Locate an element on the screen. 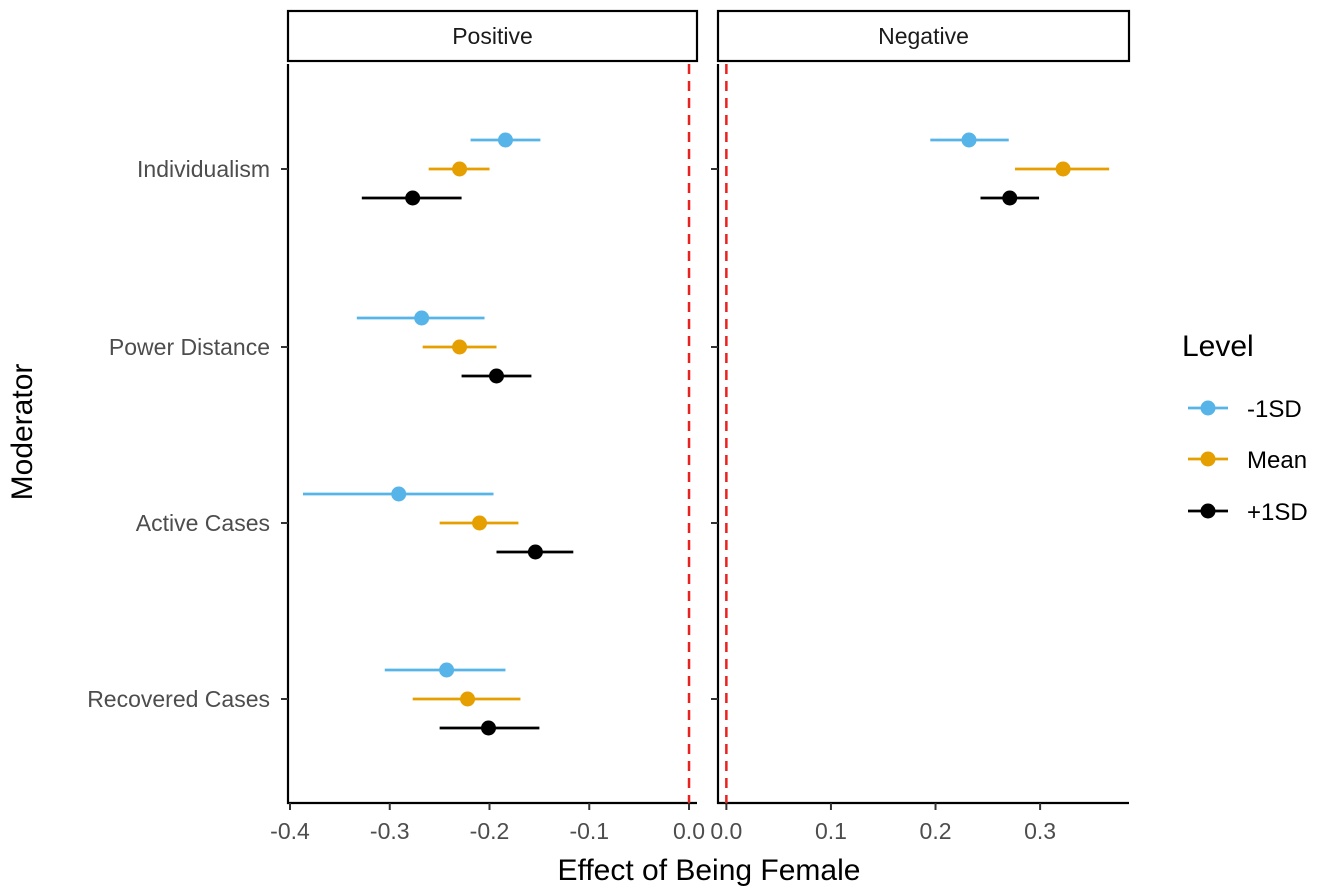  point-mean-recovered-cases is located at coordinates (468, 699).